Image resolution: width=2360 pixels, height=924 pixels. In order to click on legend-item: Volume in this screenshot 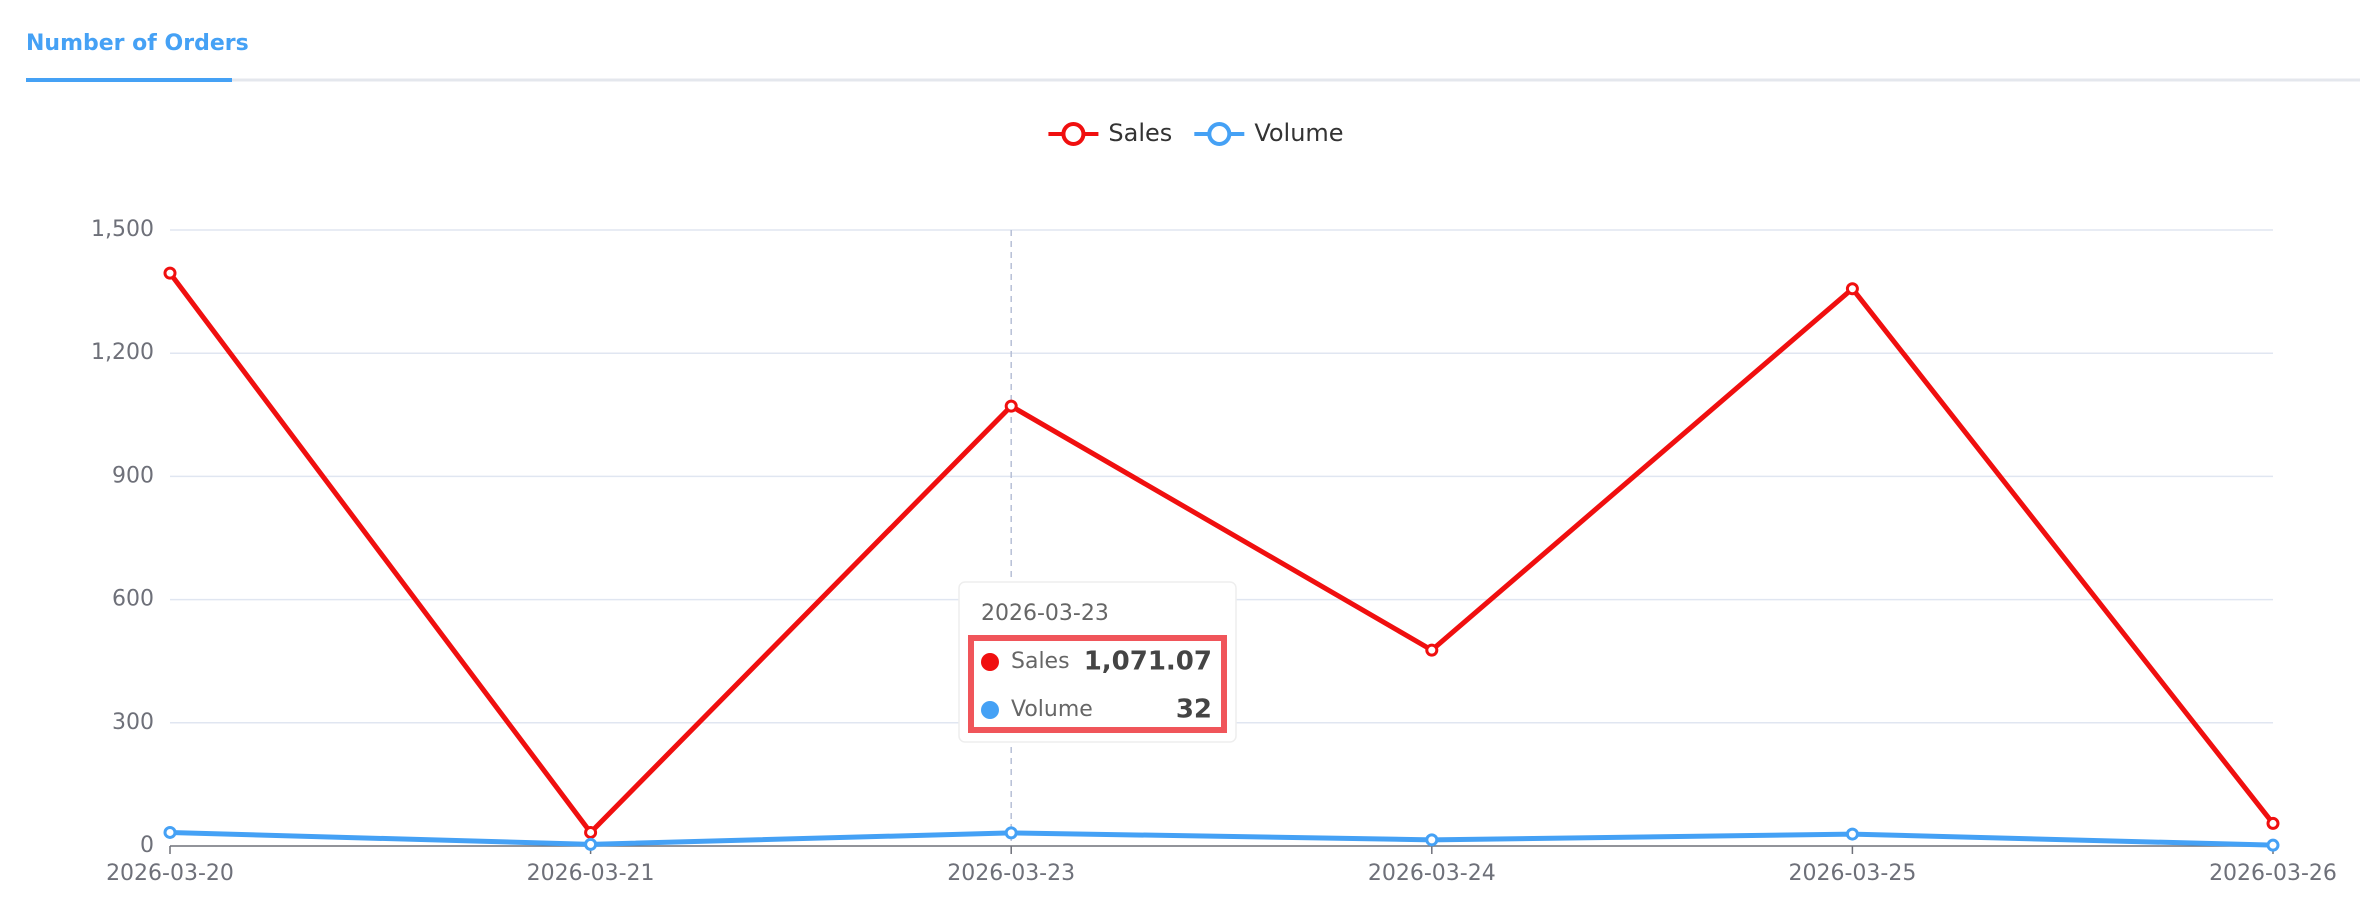, I will do `click(1269, 133)`.